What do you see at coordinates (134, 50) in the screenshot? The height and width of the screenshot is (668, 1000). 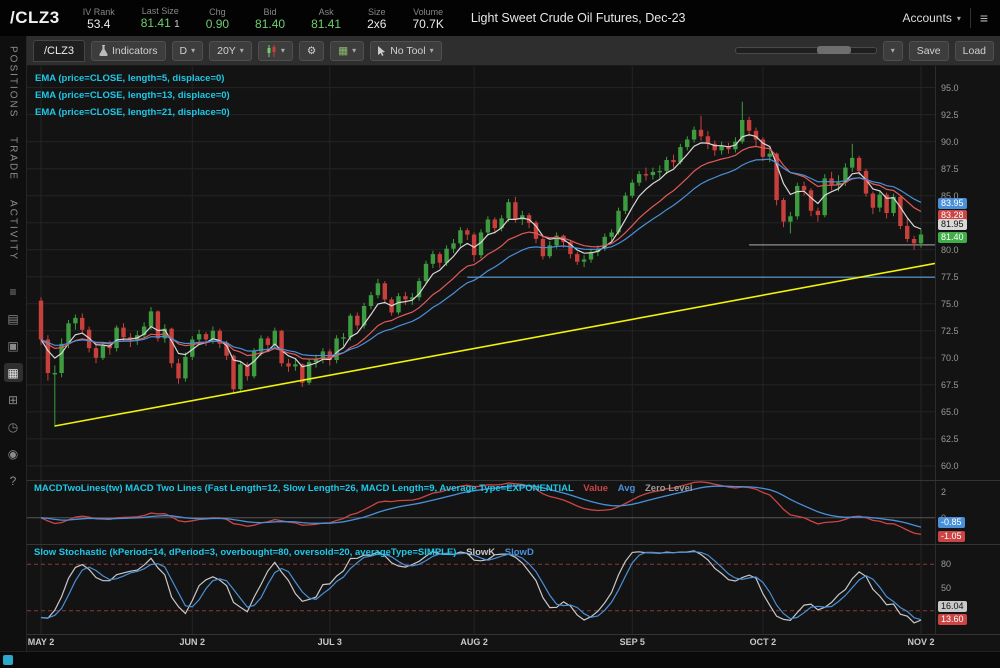 I see `indicators-label: Indicators` at bounding box center [134, 50].